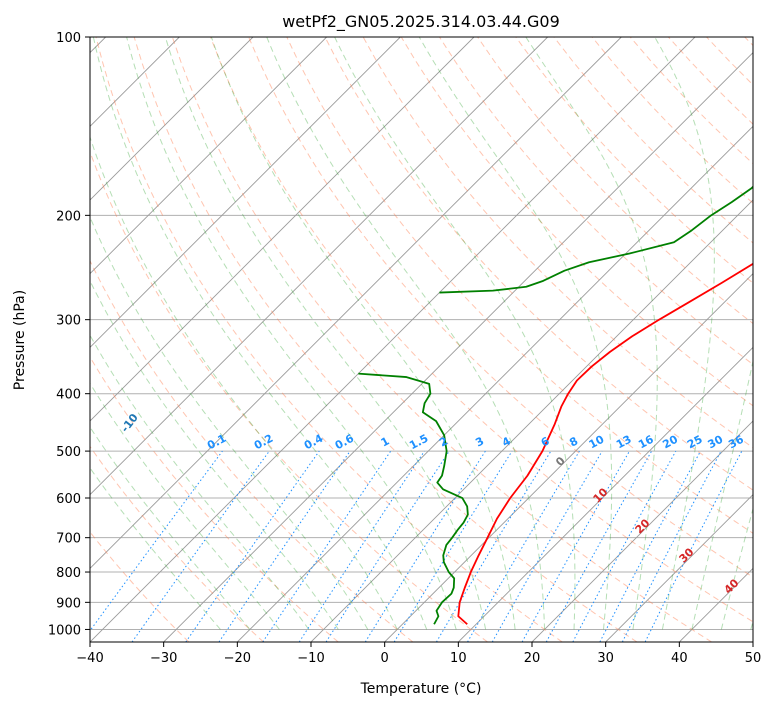 This screenshot has height=708, width=775. What do you see at coordinates (237, 658) in the screenshot?
I see `x-tick-label: −20` at bounding box center [237, 658].